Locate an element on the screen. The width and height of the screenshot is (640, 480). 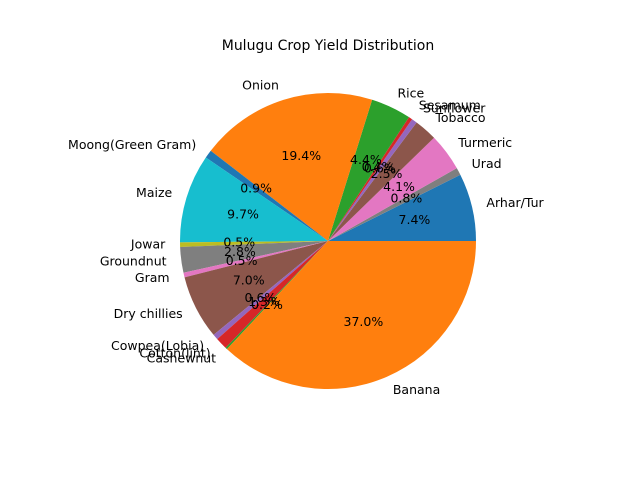
slice-label-cotton-lint: Cotton(lint) is located at coordinates (174, 352).